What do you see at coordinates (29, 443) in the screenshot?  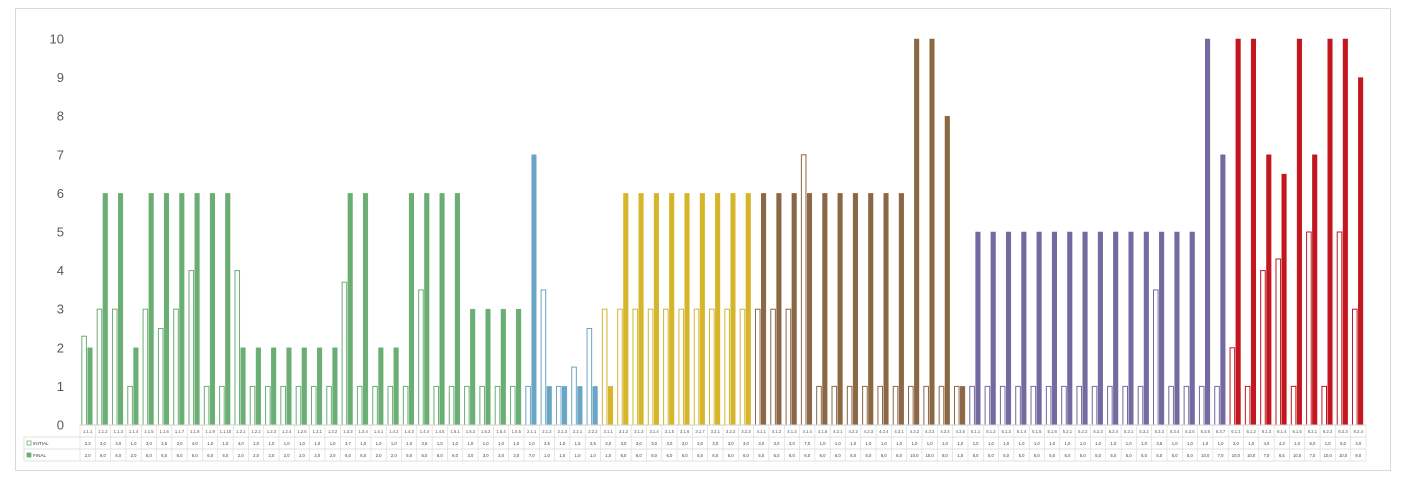 I see `legend-key-initial` at bounding box center [29, 443].